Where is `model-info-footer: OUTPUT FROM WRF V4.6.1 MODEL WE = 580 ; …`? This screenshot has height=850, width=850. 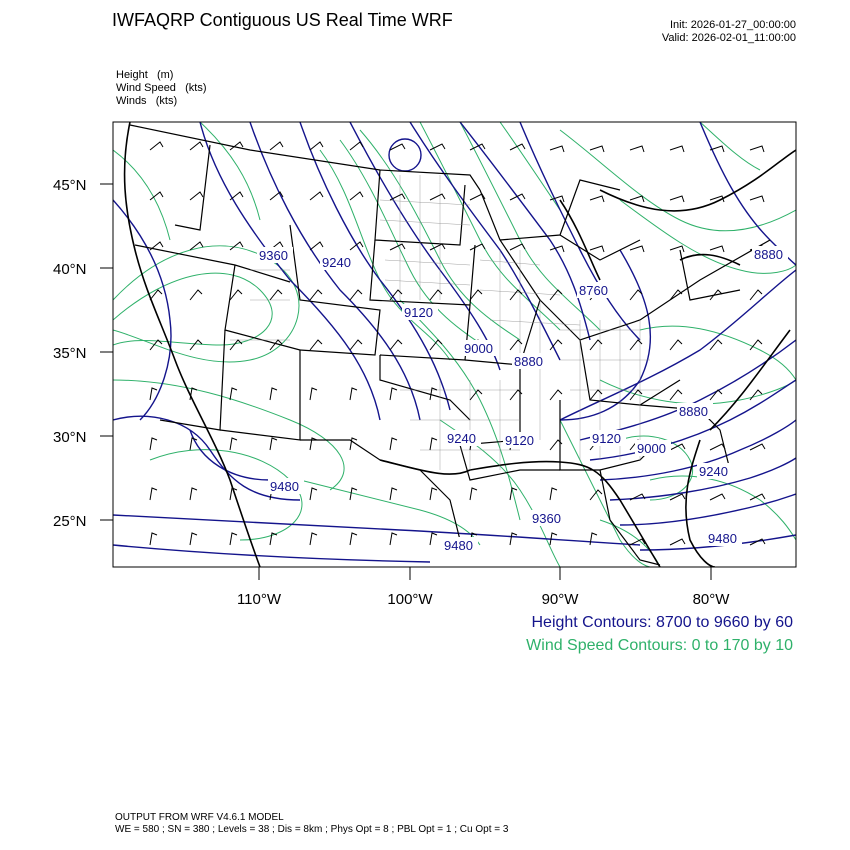 model-info-footer: OUTPUT FROM WRF V4.6.1 MODEL WE = 580 ; … is located at coordinates (311, 824).